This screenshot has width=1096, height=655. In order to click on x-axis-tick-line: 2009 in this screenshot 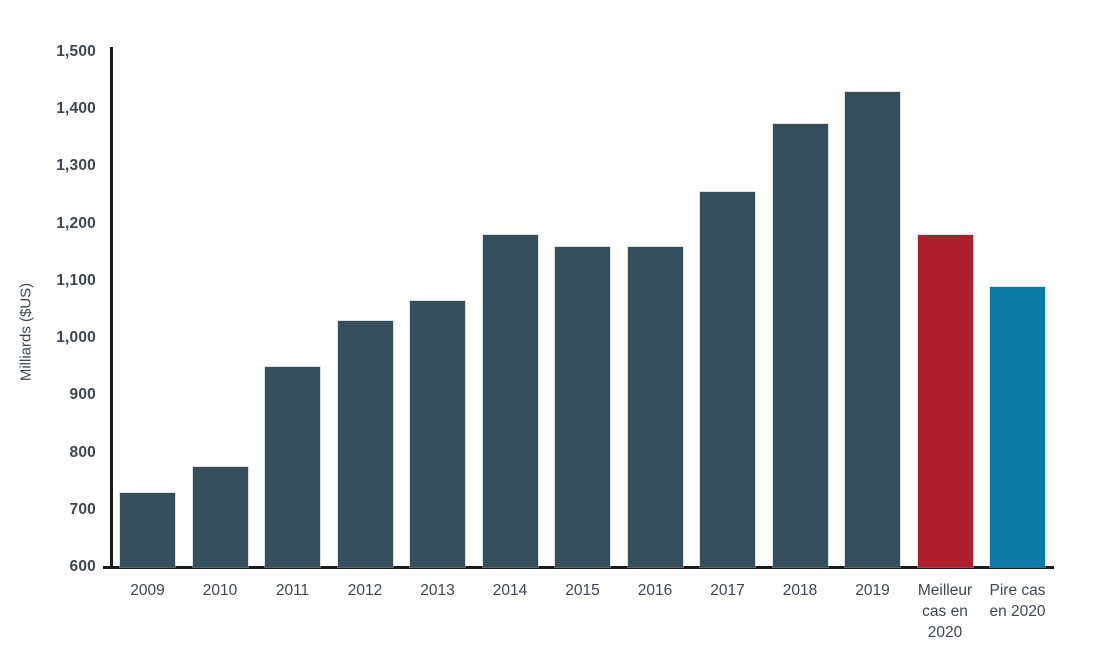, I will do `click(147, 590)`.